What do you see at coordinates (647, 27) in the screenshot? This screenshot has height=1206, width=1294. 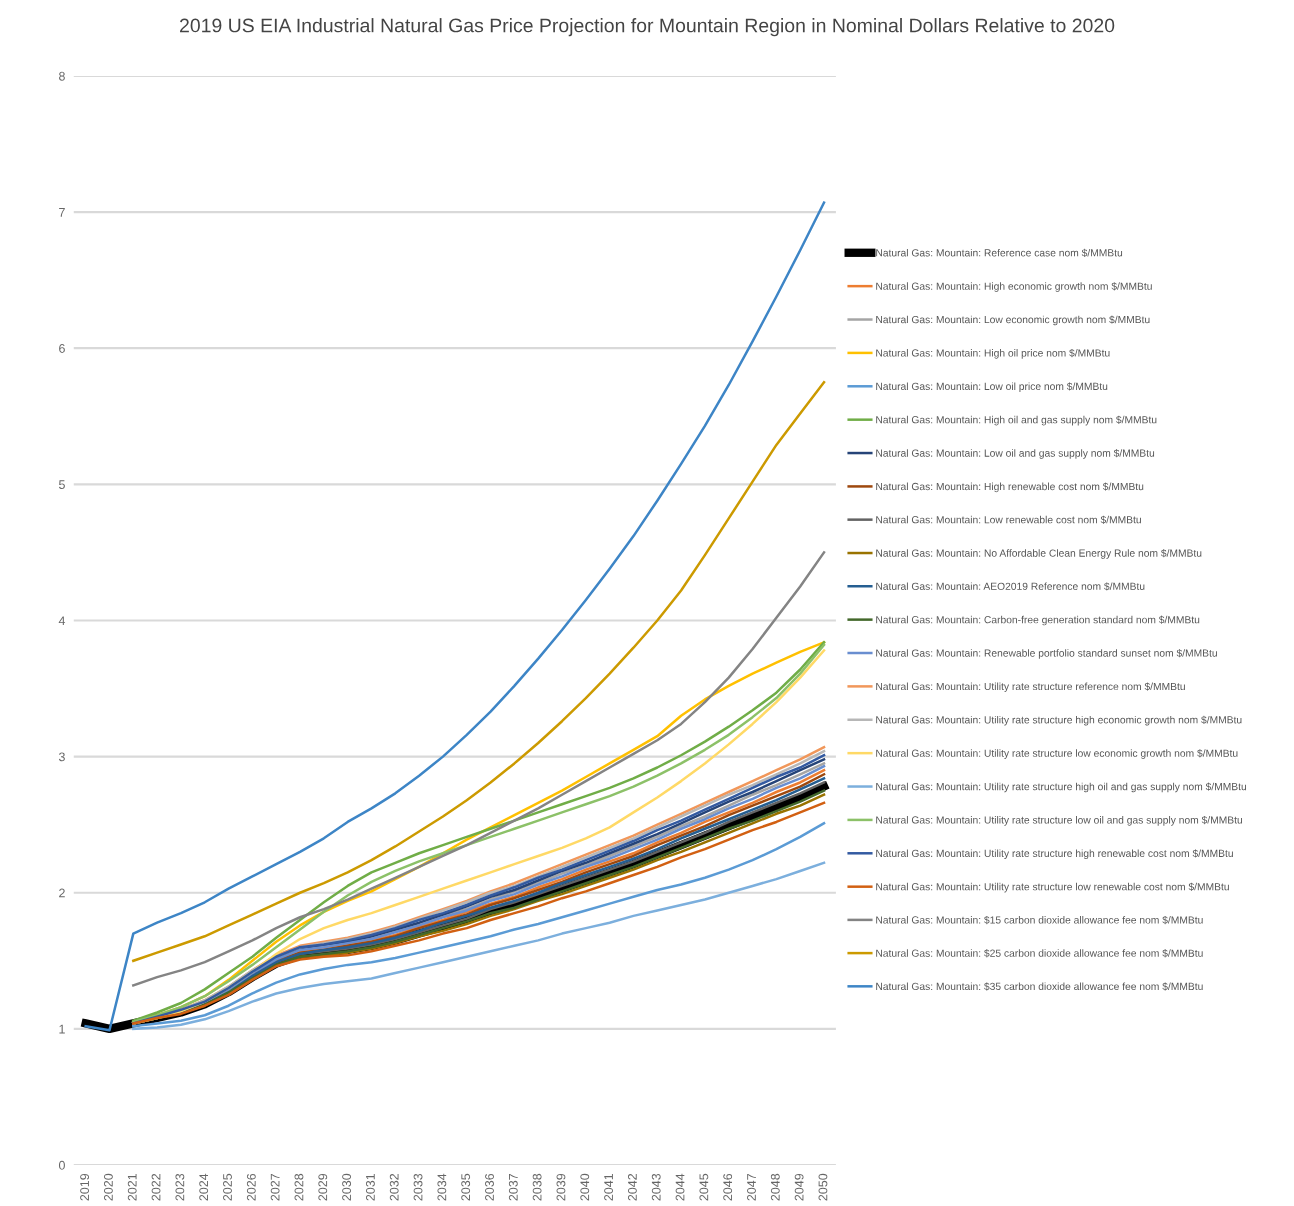 I see `chart-title: 2019 US EIA Industrial Natural Gas Price Projection for Mountain Region in Nominal Dollars Relative to 2020` at bounding box center [647, 27].